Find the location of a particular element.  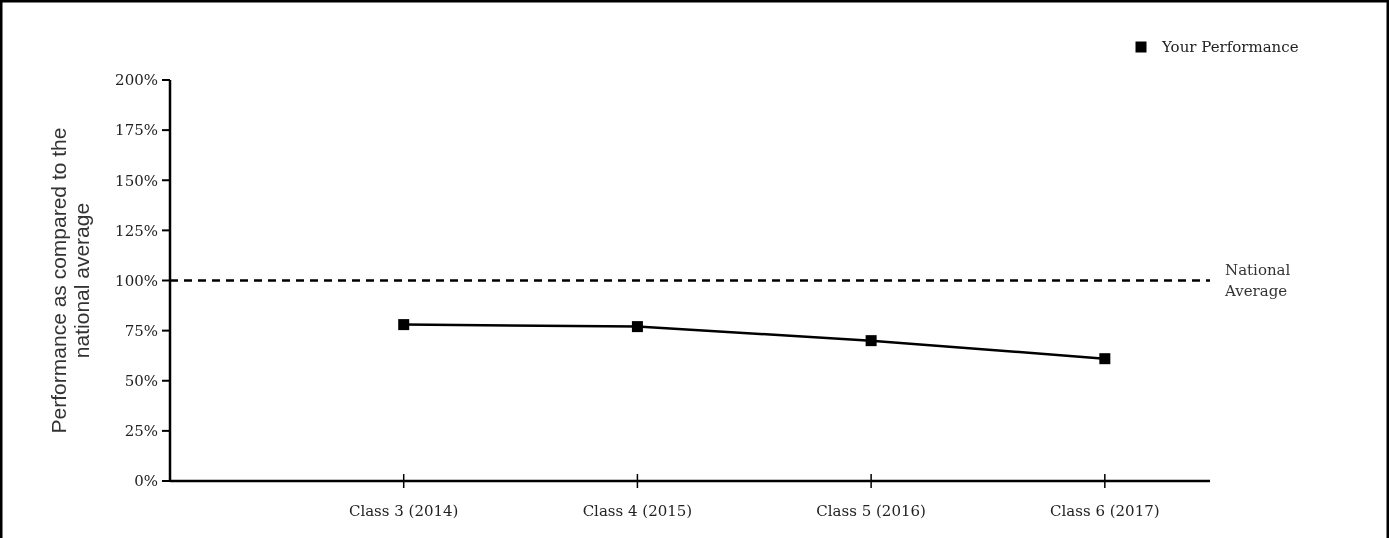

y-tick-label: 175% is located at coordinates (136, 130).